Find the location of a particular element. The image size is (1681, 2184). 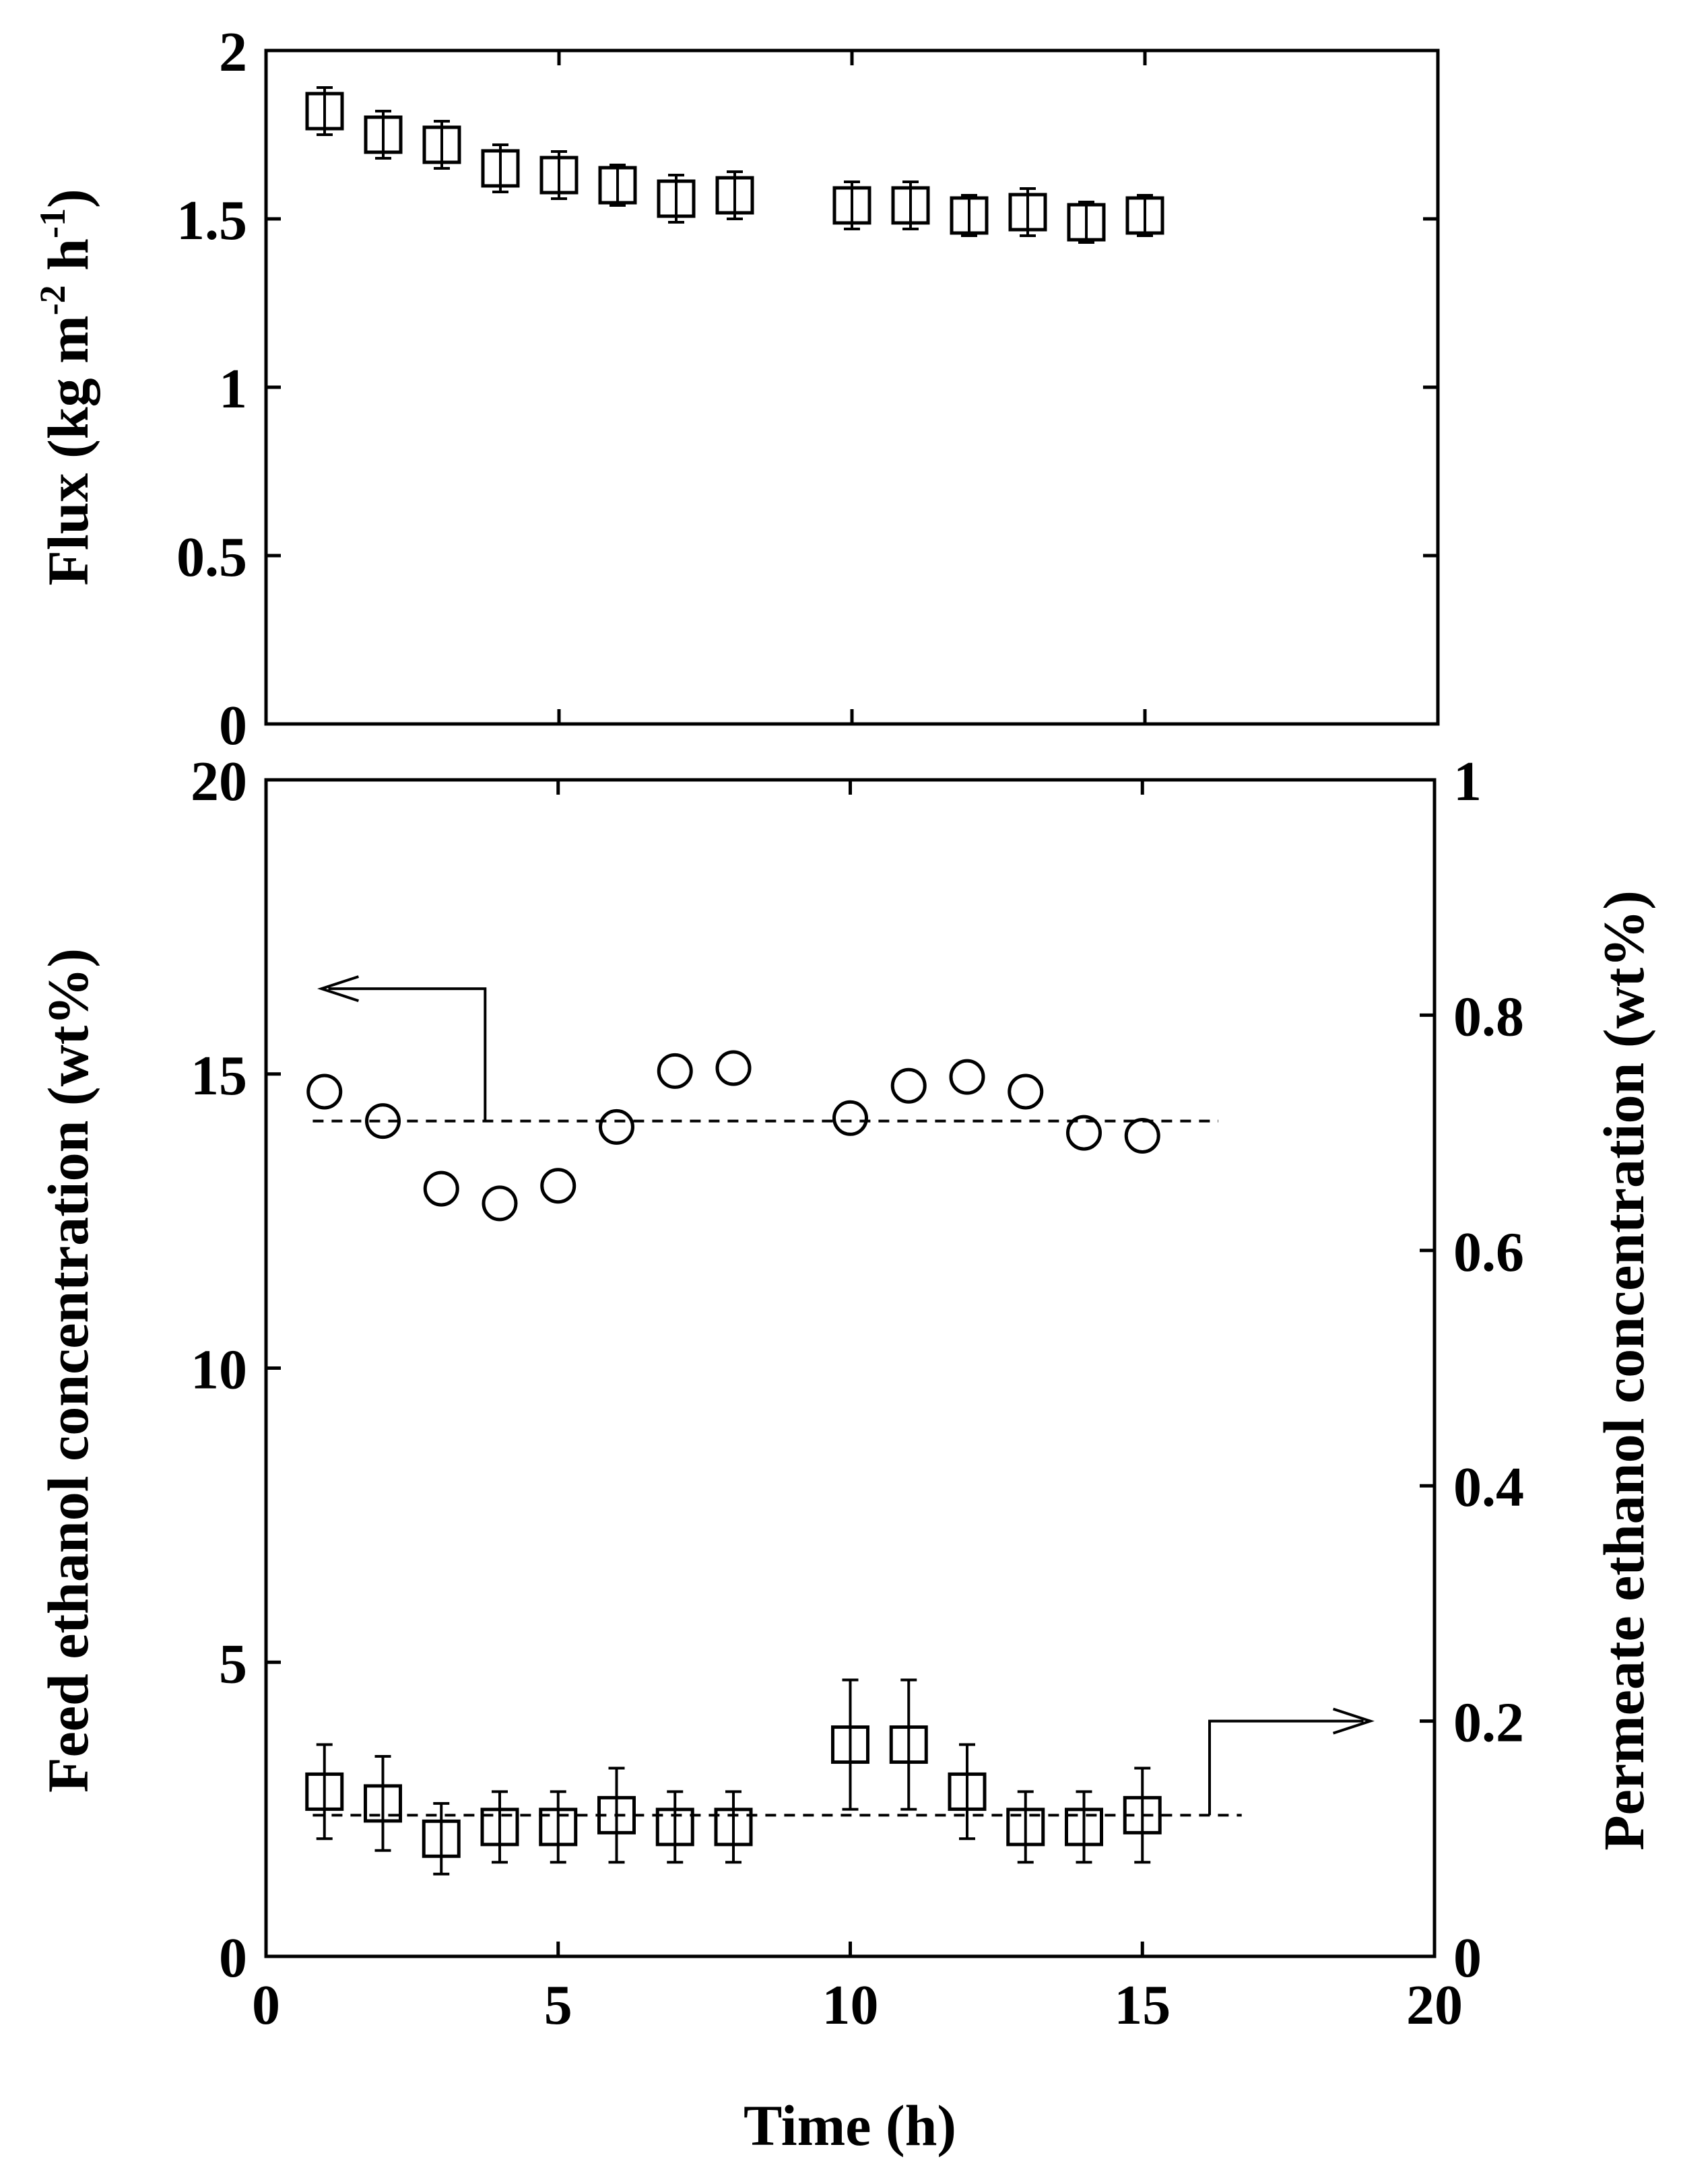

permeate-y-tick-label: 0.8 is located at coordinates (1488, 1017).